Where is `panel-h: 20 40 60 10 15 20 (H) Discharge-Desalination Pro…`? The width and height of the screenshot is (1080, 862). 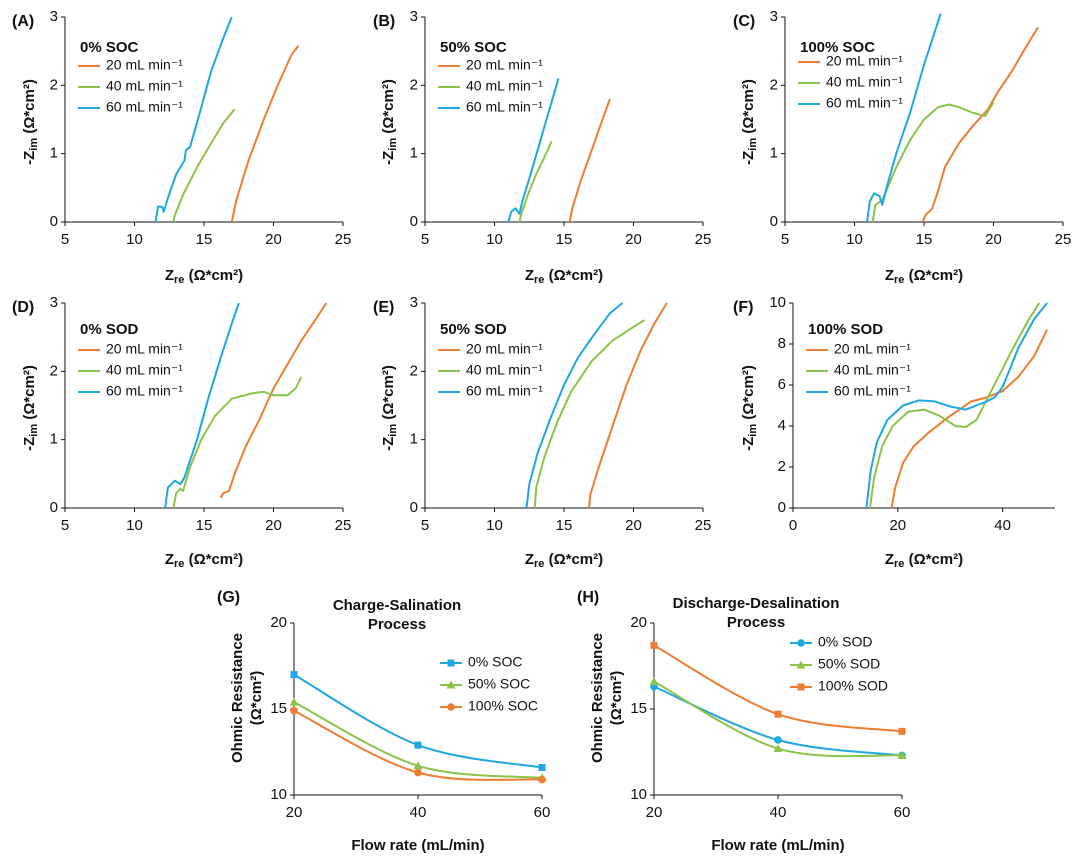 panel-h: 20 40 60 10 15 20 (H) Discharge-Desalination Pro… is located at coordinates (743, 721).